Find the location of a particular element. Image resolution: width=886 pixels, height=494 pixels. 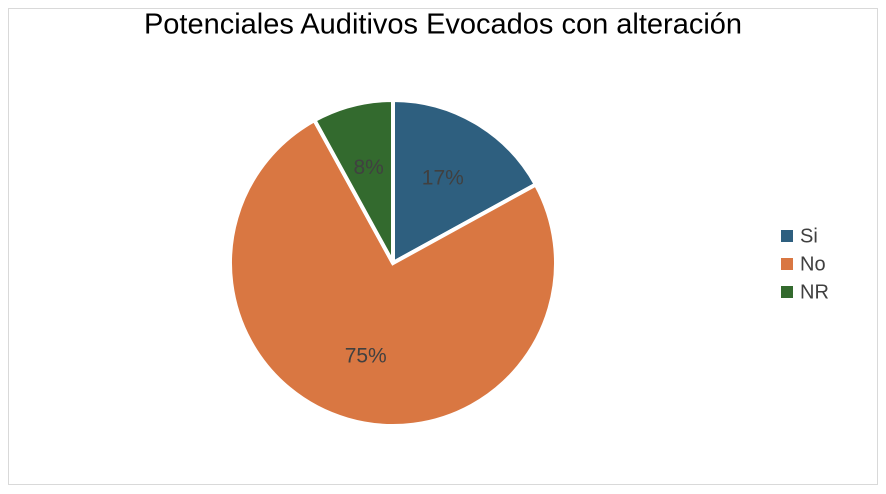

data-label: 17% is located at coordinates (443, 177).